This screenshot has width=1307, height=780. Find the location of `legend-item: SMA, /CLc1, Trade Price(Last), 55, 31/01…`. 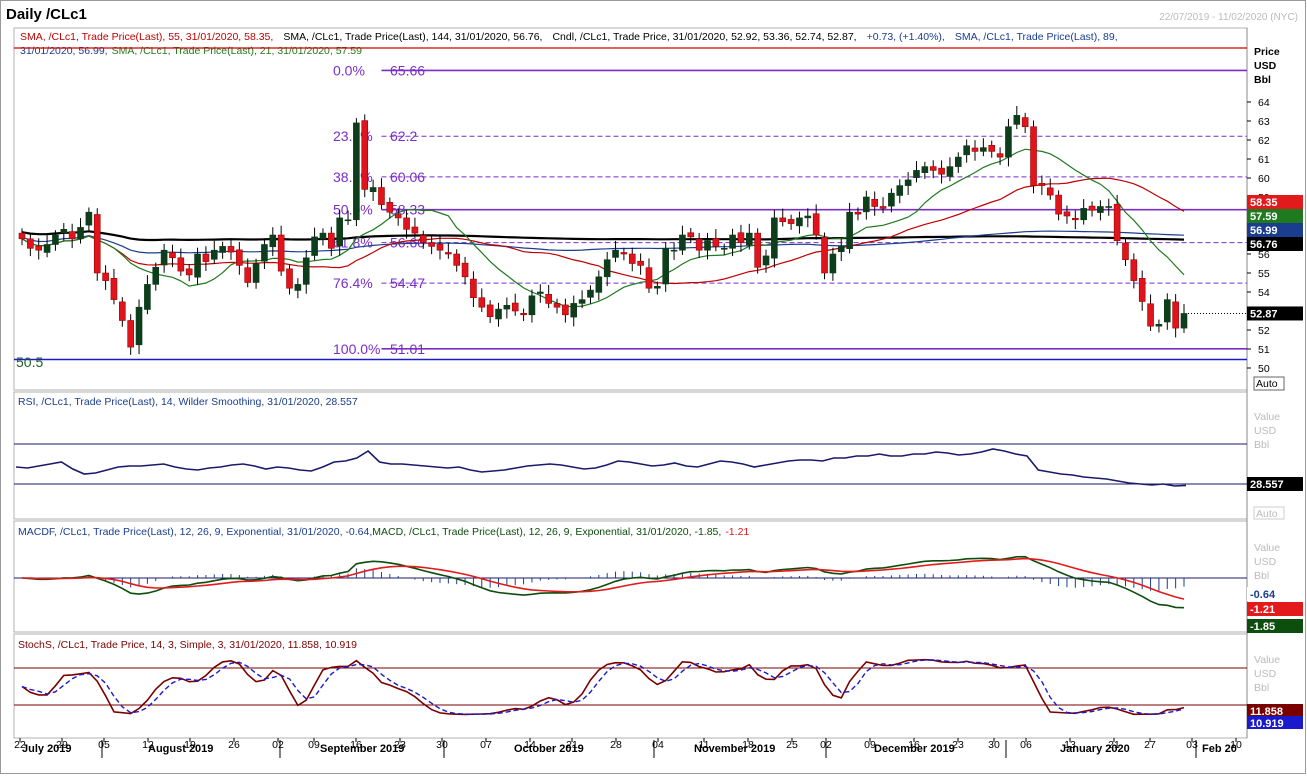

legend-item: SMA, /CLc1, Trade Price(Last), 55, 31/01… is located at coordinates (146, 37).